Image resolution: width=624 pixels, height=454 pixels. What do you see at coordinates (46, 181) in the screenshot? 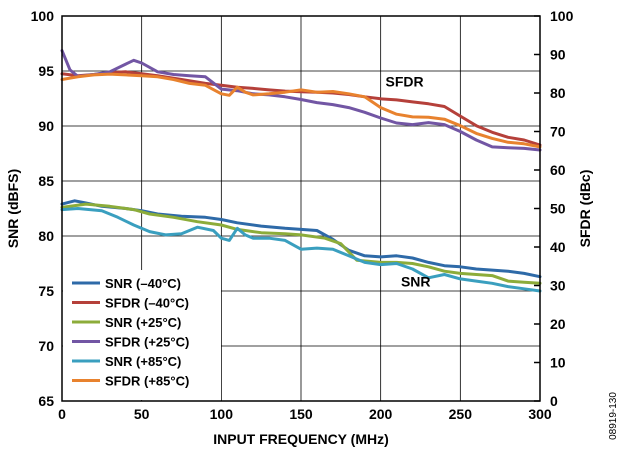
I see `y-tick-label-left: 85` at bounding box center [46, 181].